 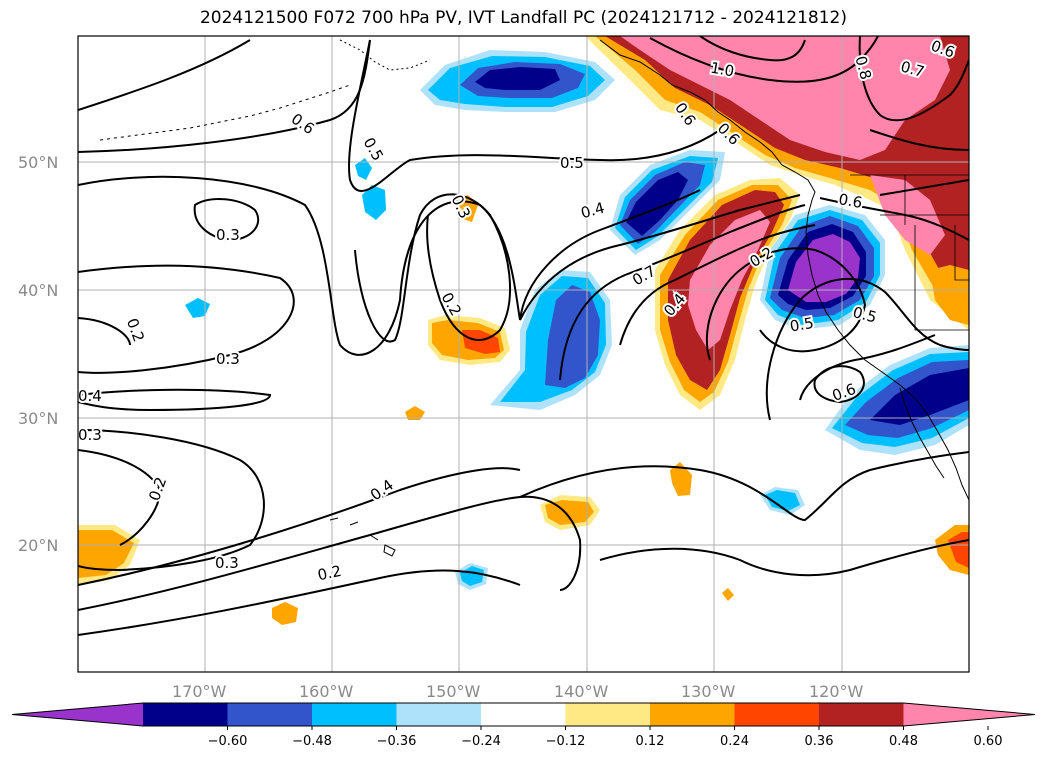 I want to click on colorbar-tick-label: 0.12, so click(x=650, y=741).